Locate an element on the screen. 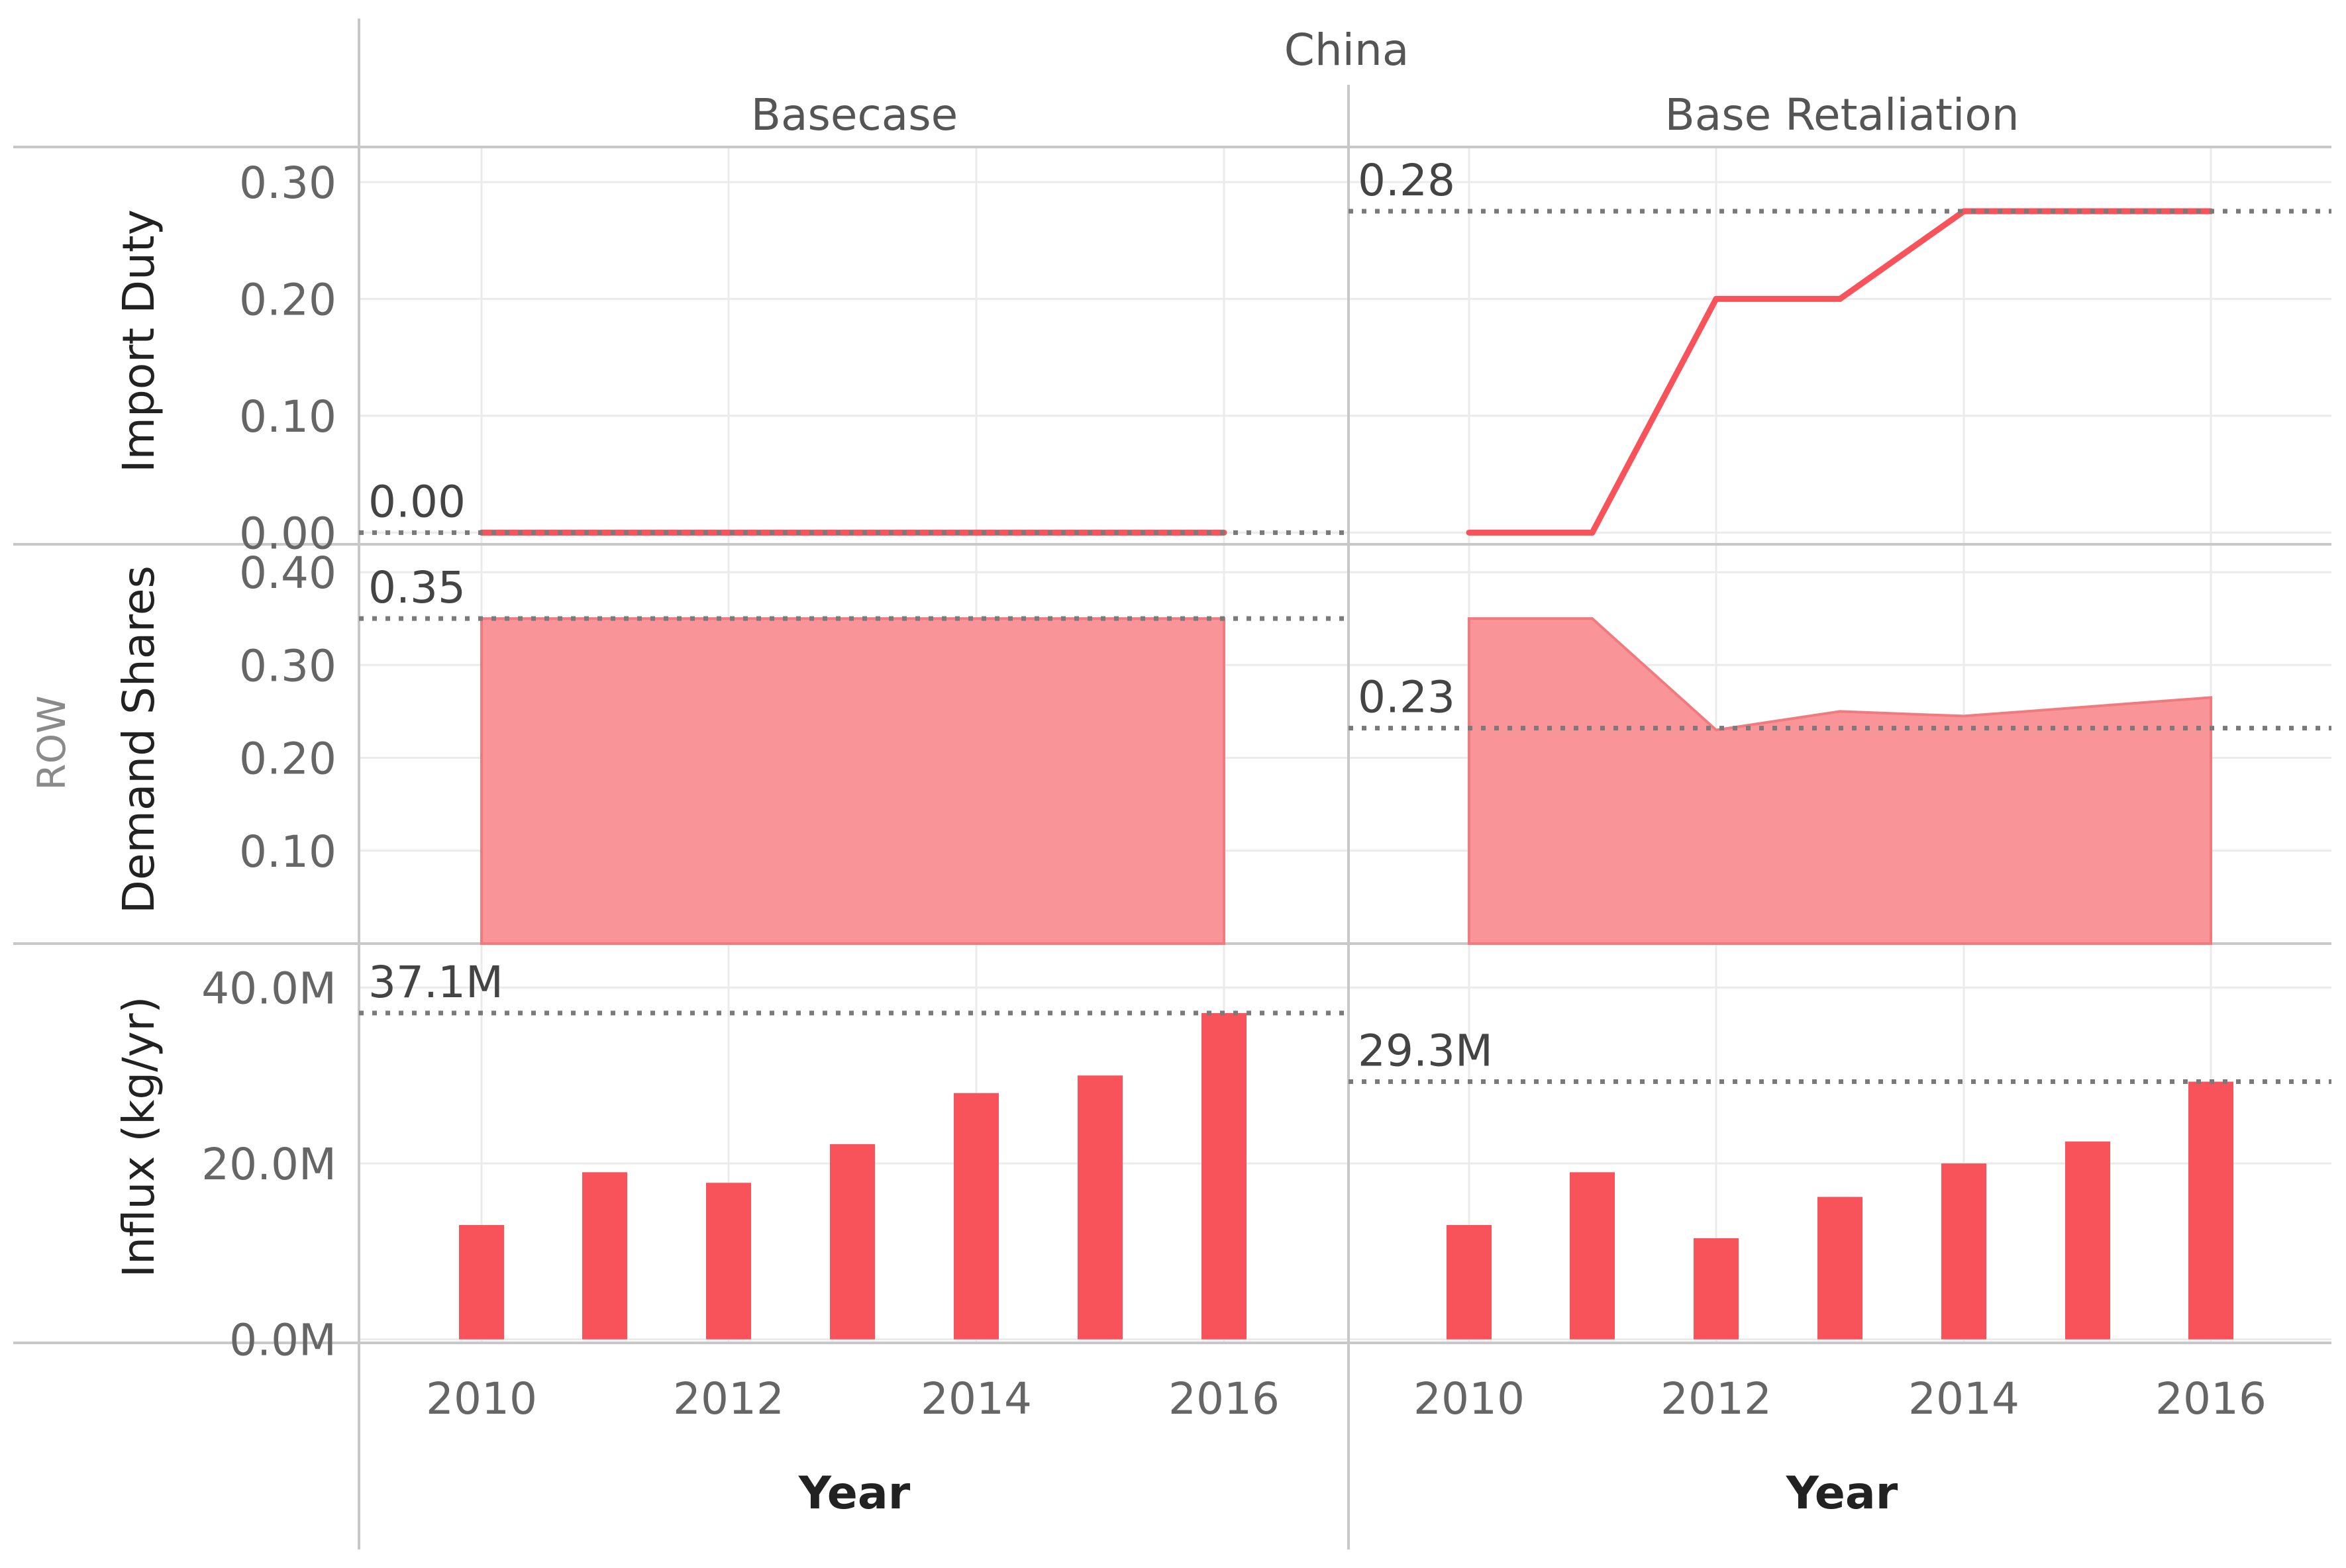 The width and height of the screenshot is (2346, 1568). row-label-demand-shares: Demand Shares is located at coordinates (138, 739).